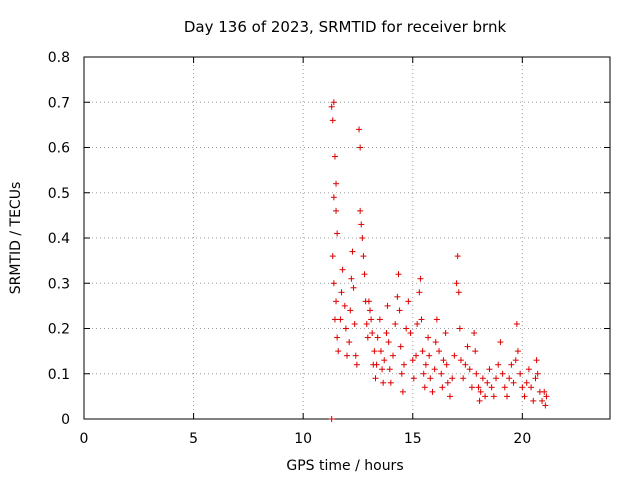 Image resolution: width=640 pixels, height=480 pixels. Describe the element at coordinates (84, 439) in the screenshot. I see `x-tick-label: 0` at that location.